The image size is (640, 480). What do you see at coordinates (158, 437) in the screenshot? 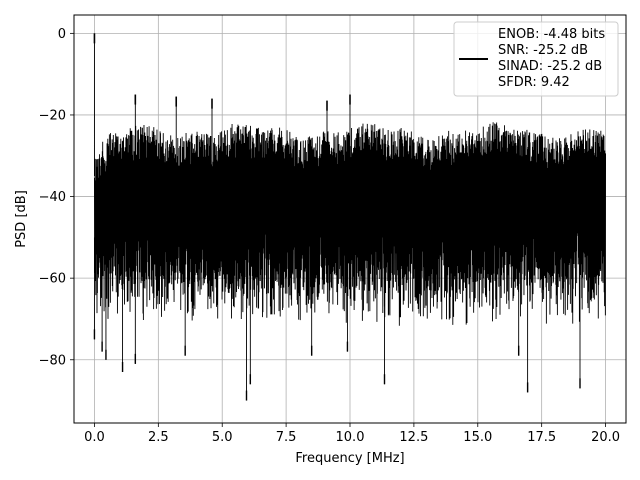
I see `x-tick-label: 2.5` at bounding box center [158, 437].